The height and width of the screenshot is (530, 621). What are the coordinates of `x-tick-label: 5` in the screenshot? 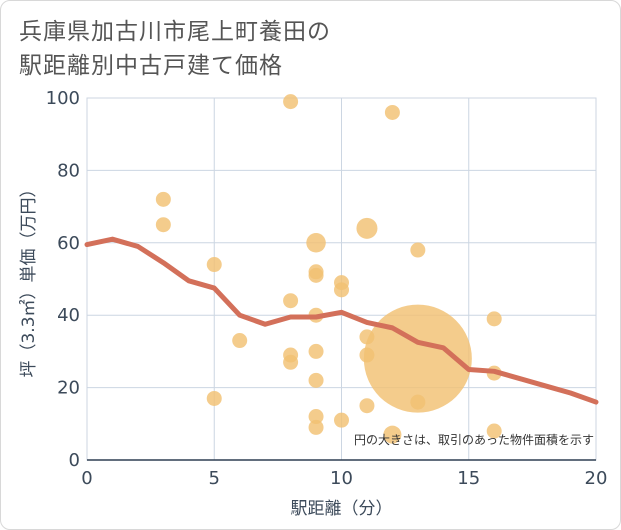 It's located at (214, 478).